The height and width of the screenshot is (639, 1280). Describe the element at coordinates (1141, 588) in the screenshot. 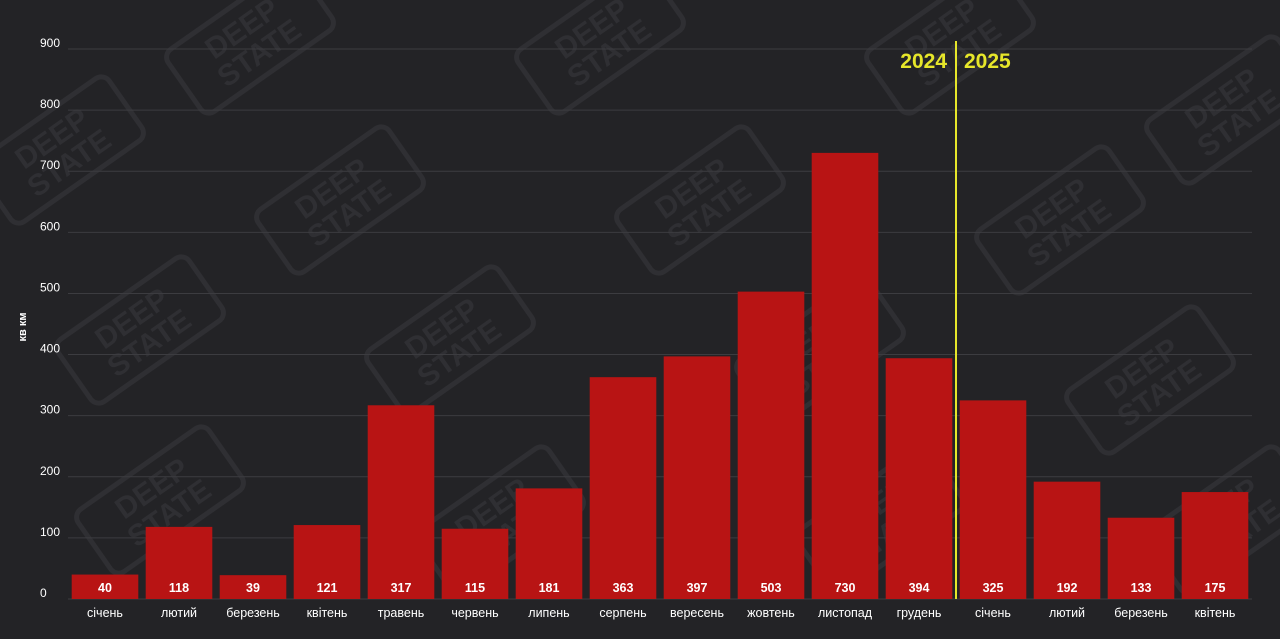

I see `bar-value-label: 133` at that location.